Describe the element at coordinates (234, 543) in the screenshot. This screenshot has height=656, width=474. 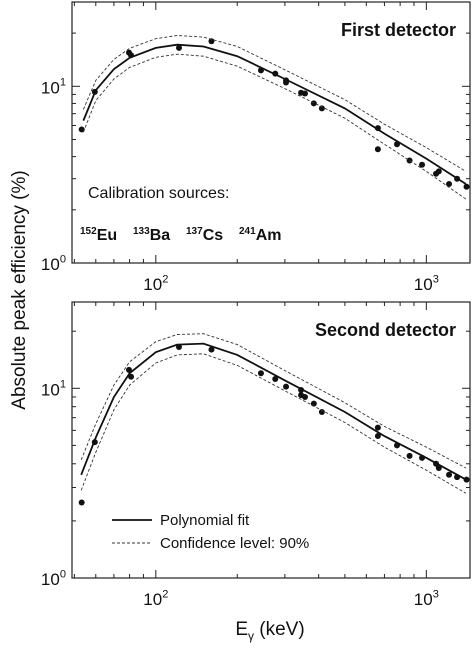
I see `legend-label: Confidence level: 90%` at that location.